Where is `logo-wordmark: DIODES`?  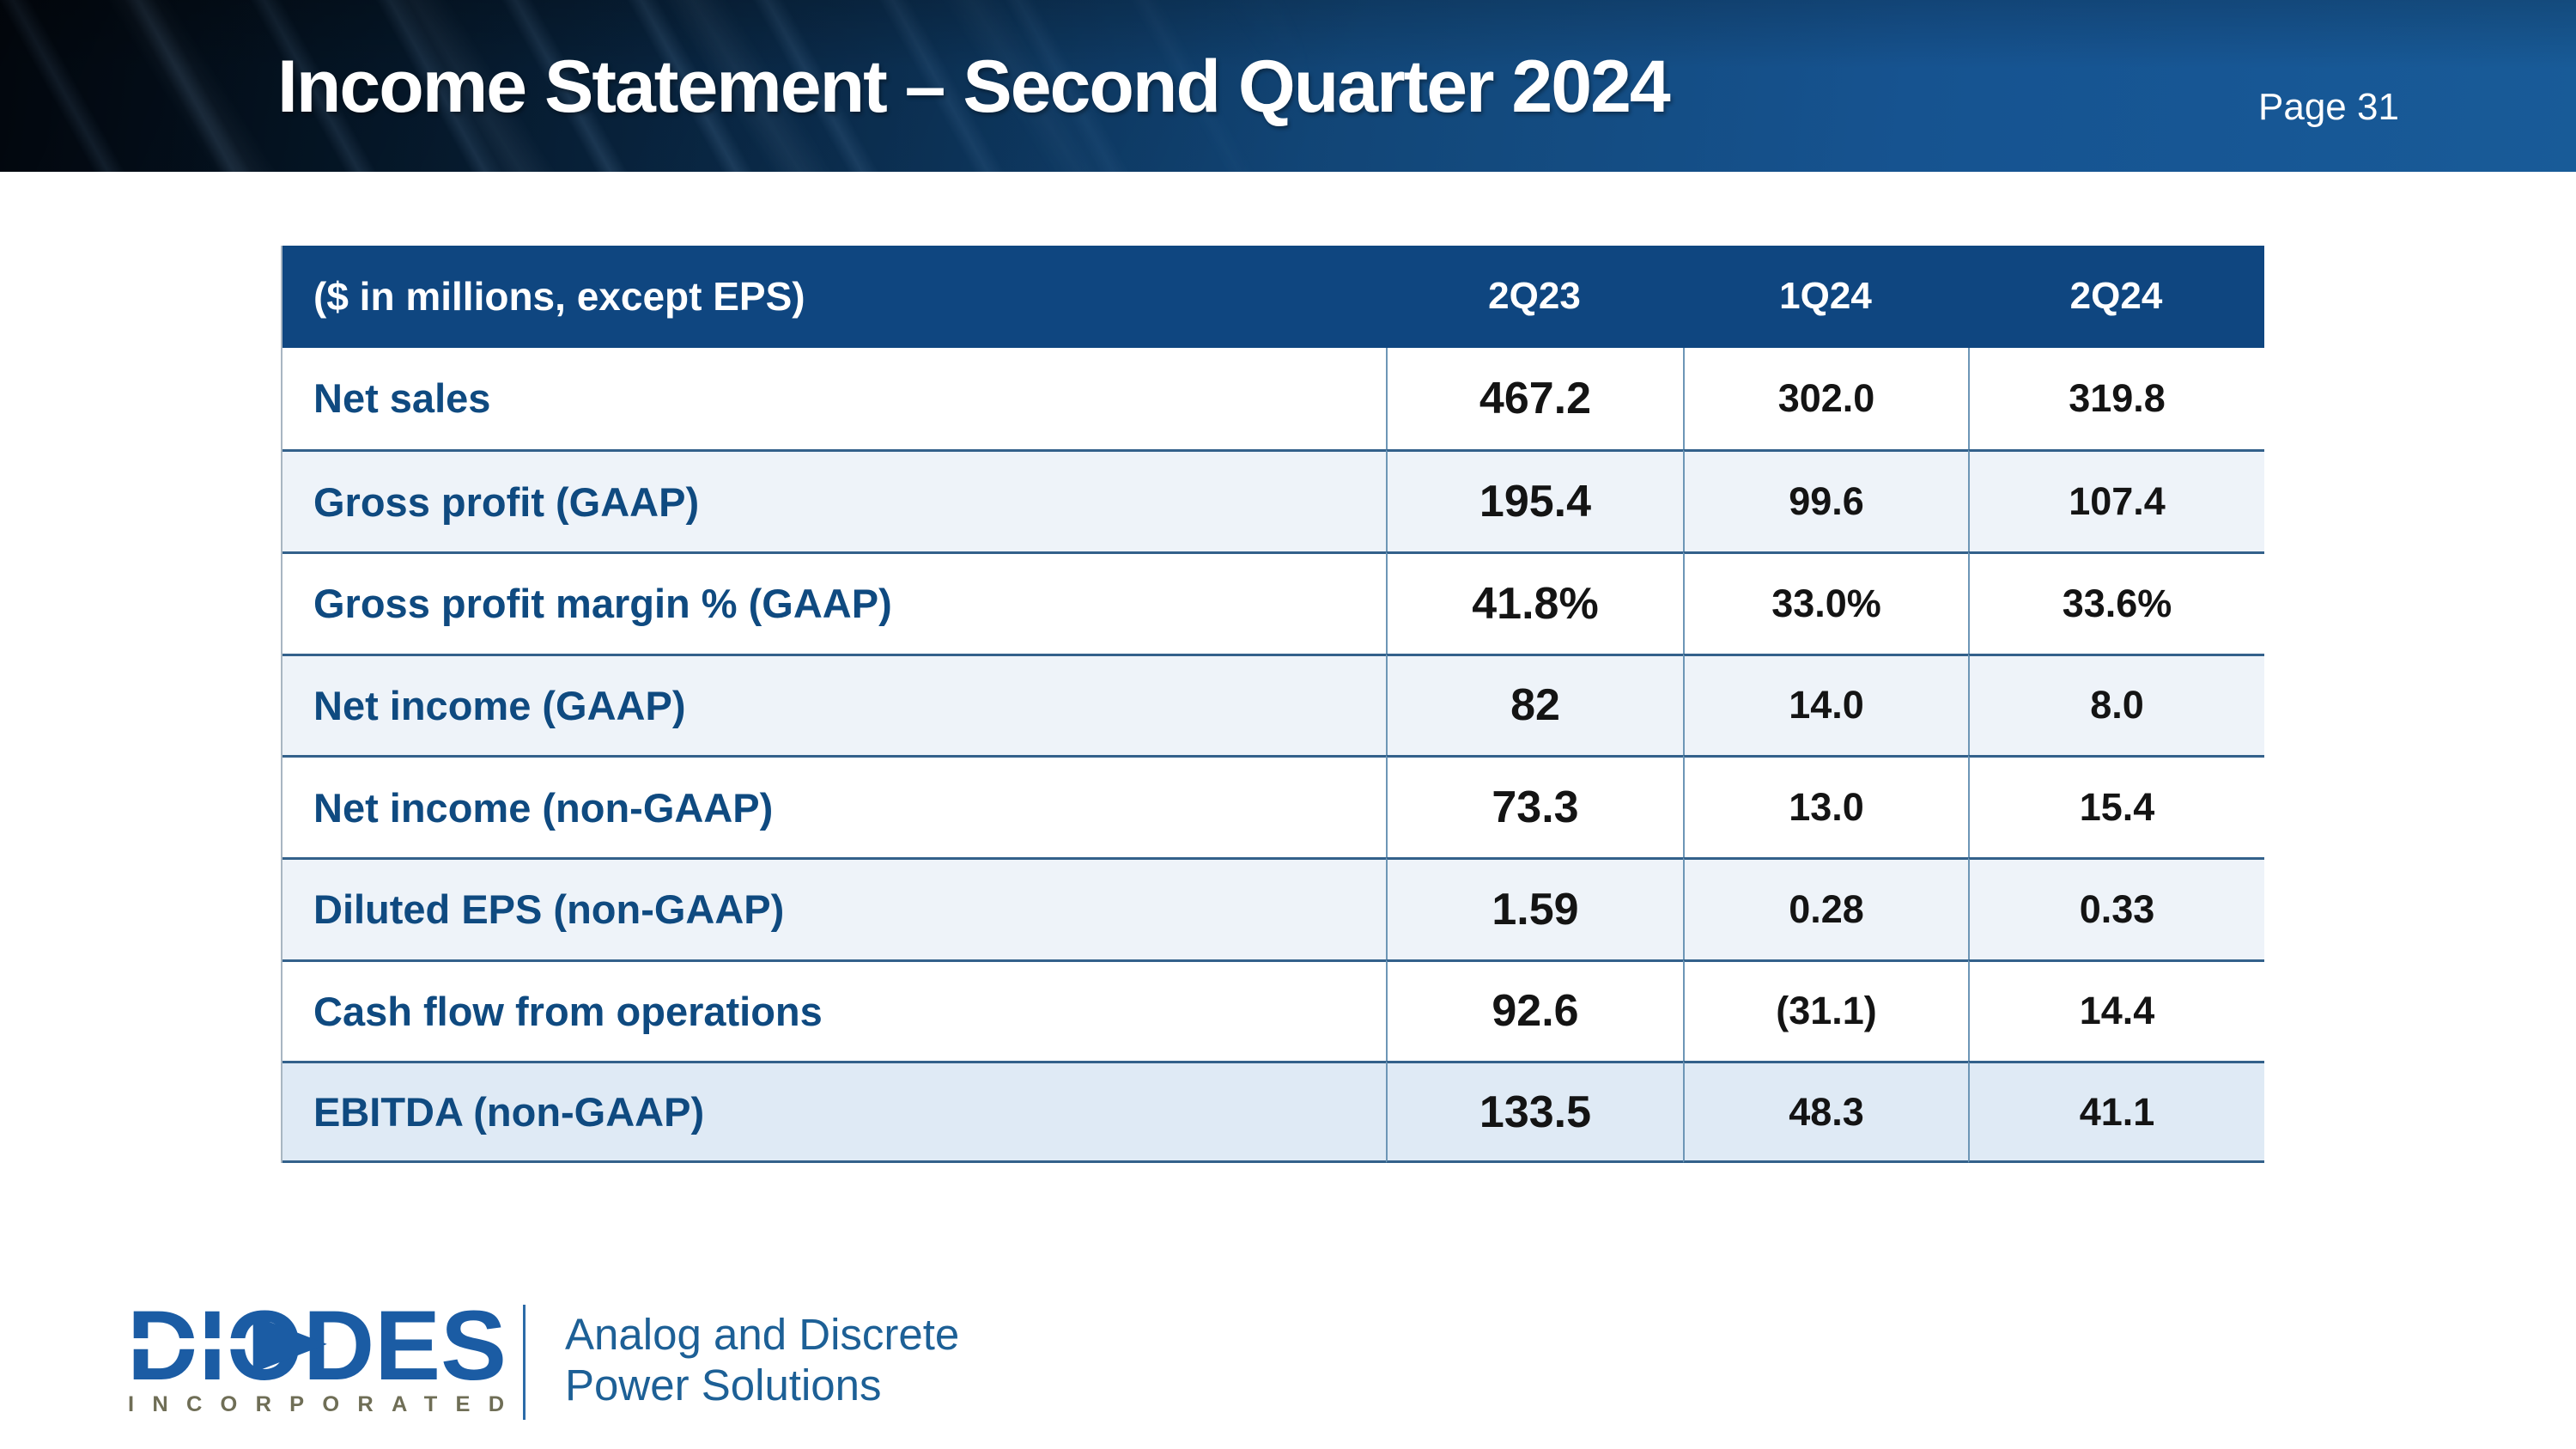
logo-wordmark: DIODES is located at coordinates (317, 1351).